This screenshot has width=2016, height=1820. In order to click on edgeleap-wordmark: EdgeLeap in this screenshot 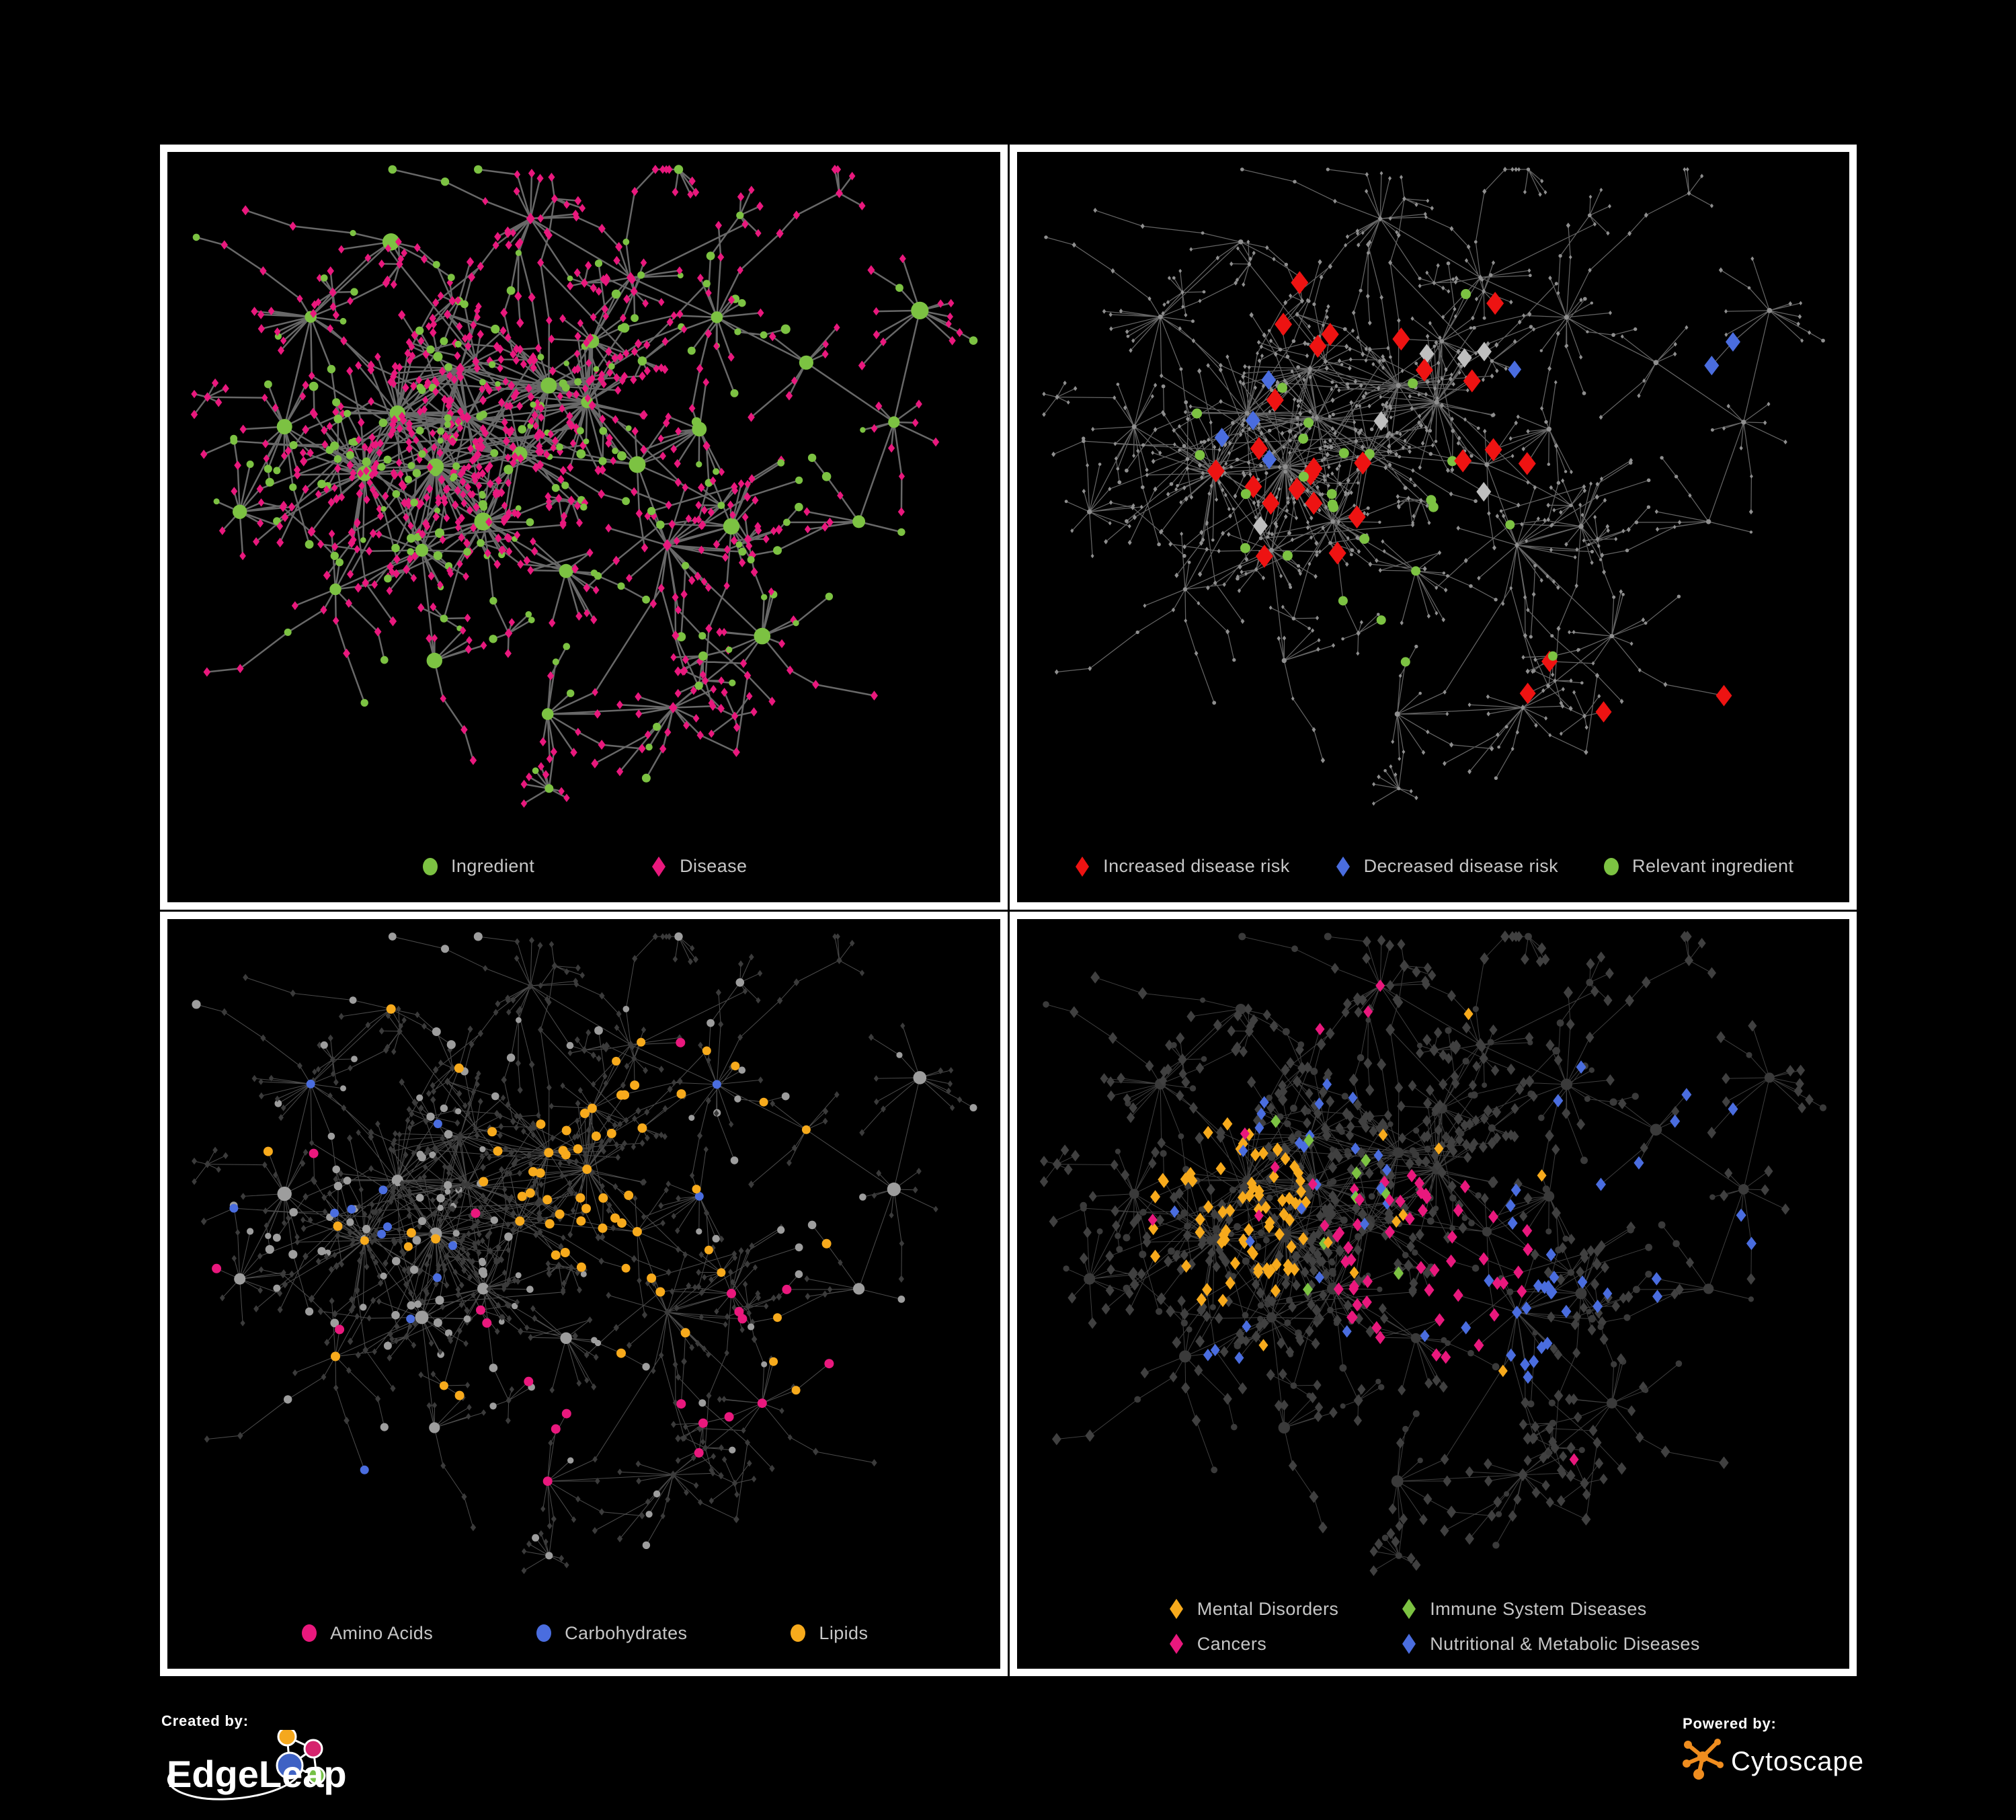, I will do `click(257, 1774)`.